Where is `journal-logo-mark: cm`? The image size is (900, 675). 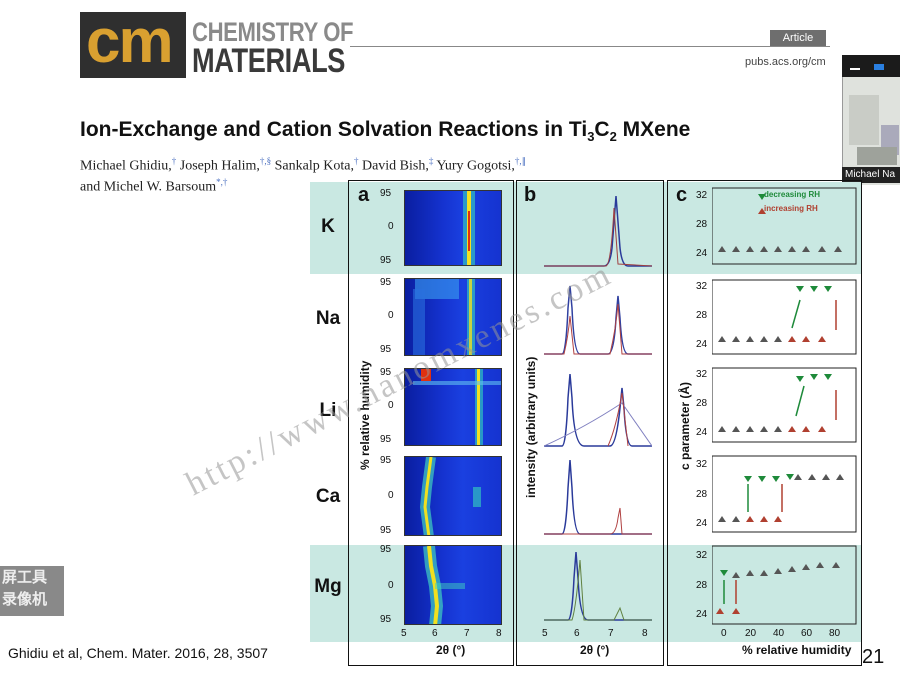 journal-logo-mark: cm is located at coordinates (130, 41).